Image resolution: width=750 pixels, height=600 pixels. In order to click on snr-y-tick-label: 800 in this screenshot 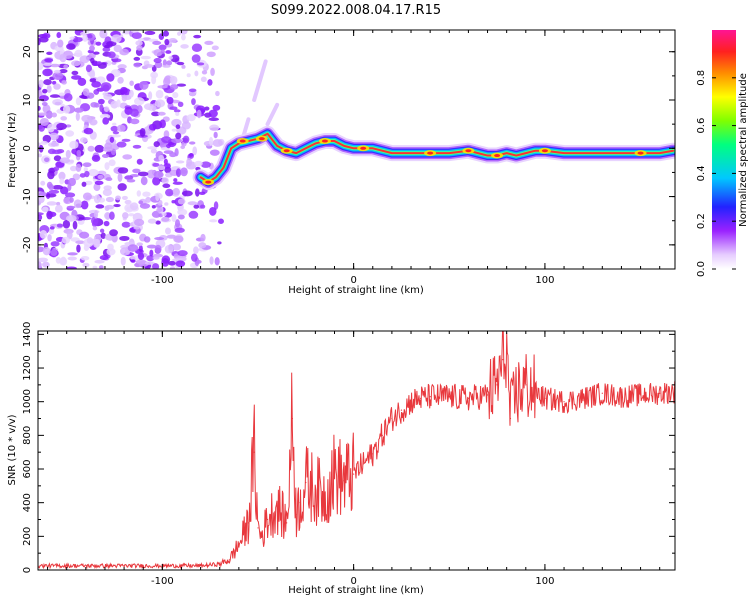, I will do `click(27, 435)`.